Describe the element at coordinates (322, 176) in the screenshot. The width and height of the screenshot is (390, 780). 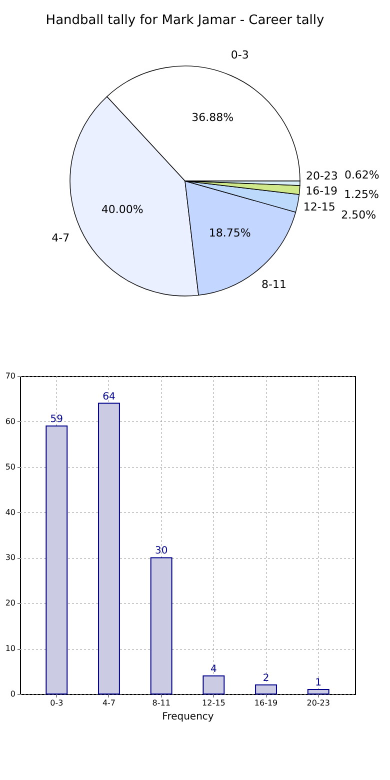
I see `slice-label: 20-23` at that location.